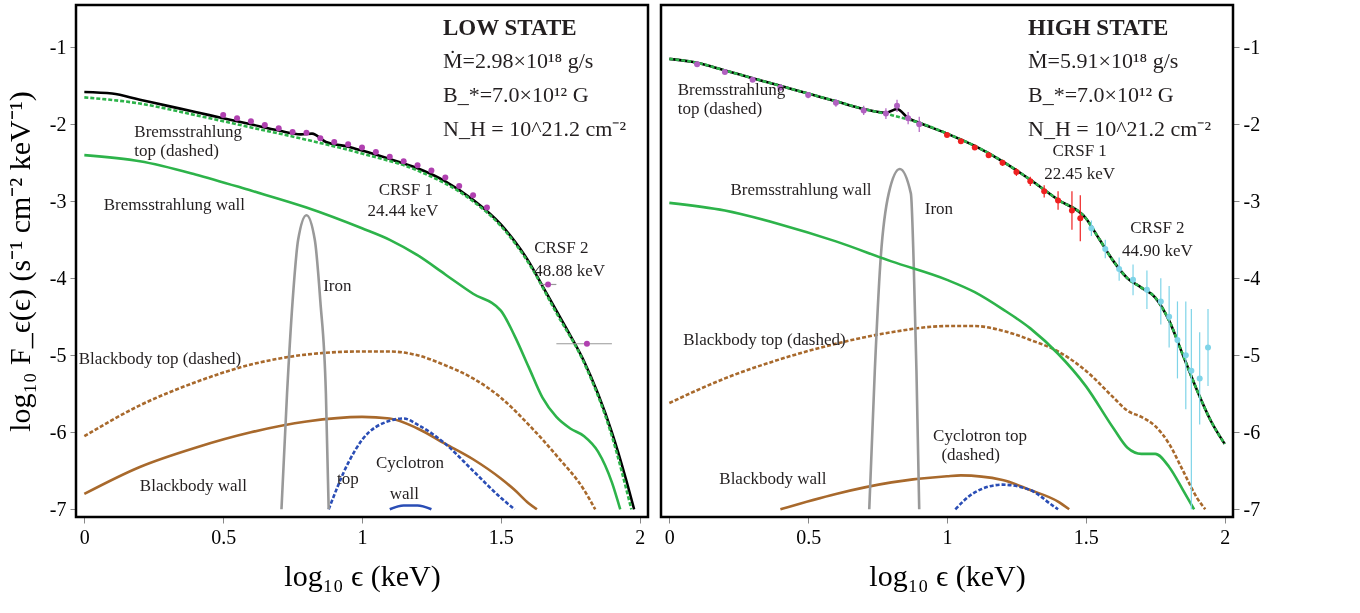 The height and width of the screenshot is (613, 1360). What do you see at coordinates (980, 436) in the screenshot?
I see `annotation: Cyclotron top` at bounding box center [980, 436].